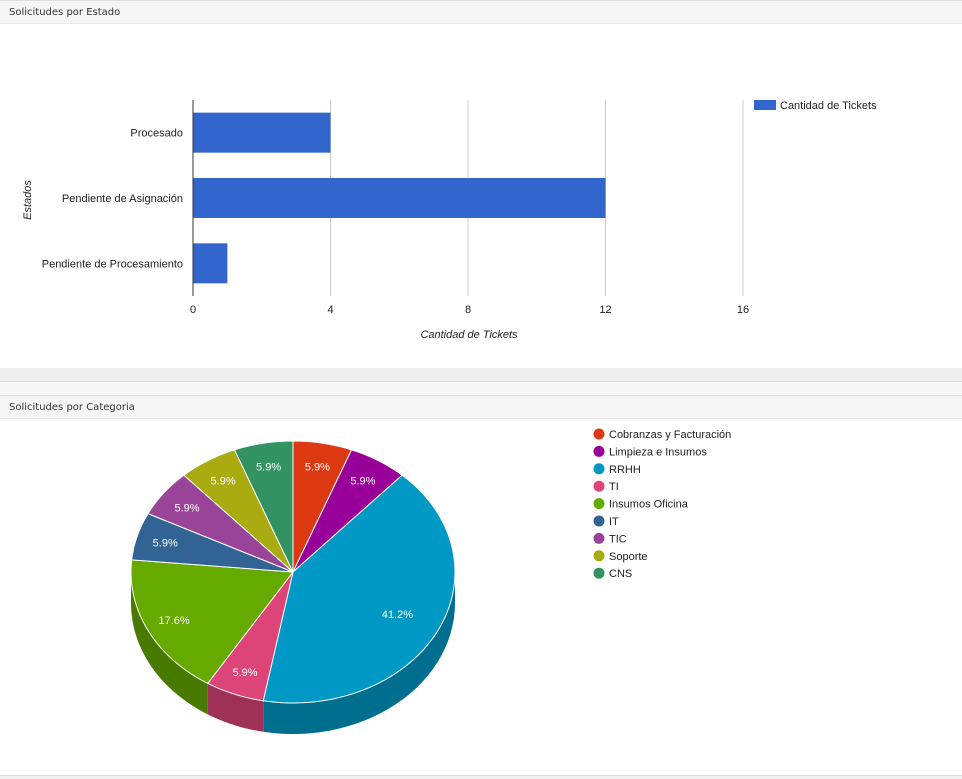 This screenshot has width=962, height=779. Describe the element at coordinates (743, 310) in the screenshot. I see `x-tick-label: 16` at that location.